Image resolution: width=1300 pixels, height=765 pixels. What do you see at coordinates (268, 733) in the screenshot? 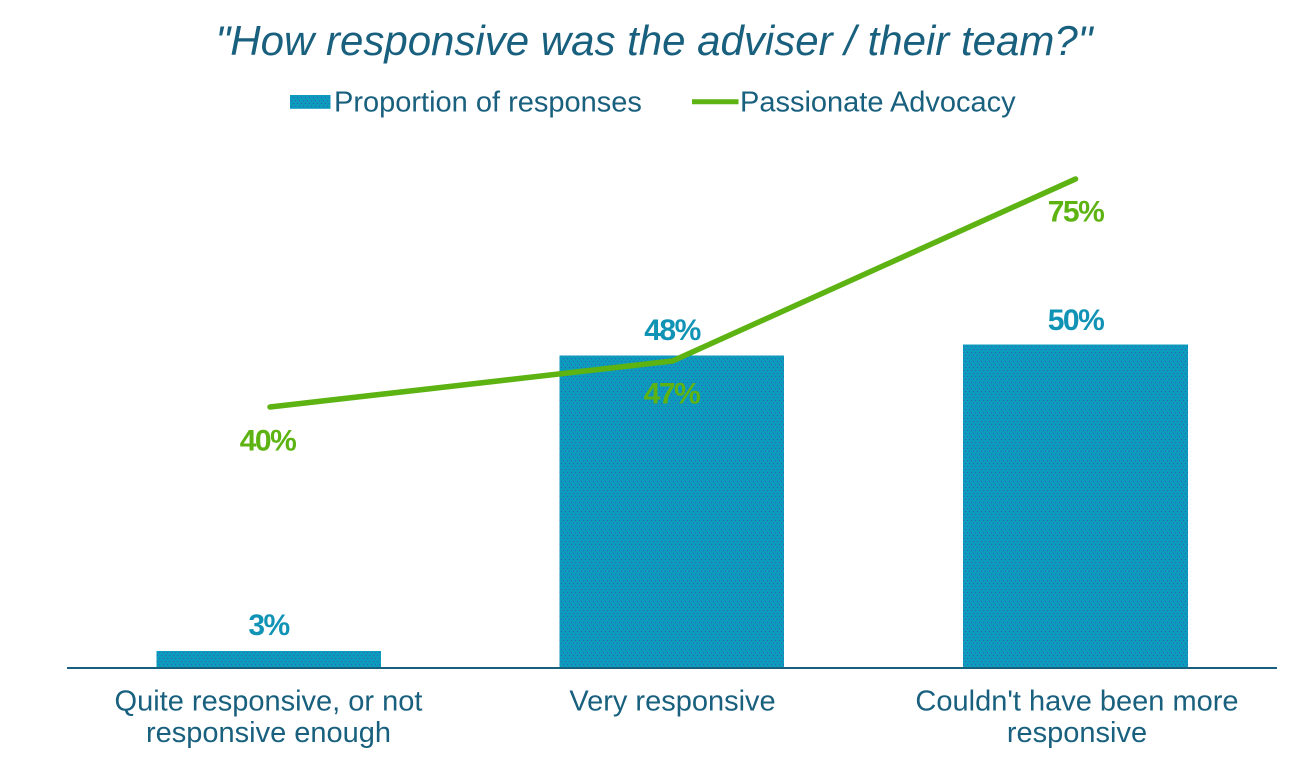
I see `svg-text: responsive enough` at bounding box center [268, 733].